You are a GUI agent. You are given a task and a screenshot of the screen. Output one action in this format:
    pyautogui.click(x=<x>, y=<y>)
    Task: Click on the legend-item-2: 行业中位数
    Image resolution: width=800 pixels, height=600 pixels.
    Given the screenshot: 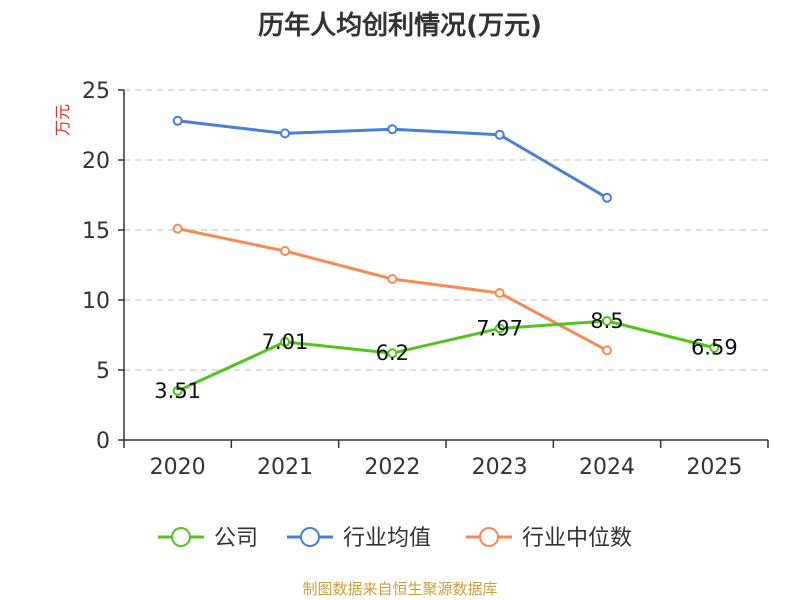 What is the action you would take?
    pyautogui.click(x=549, y=538)
    